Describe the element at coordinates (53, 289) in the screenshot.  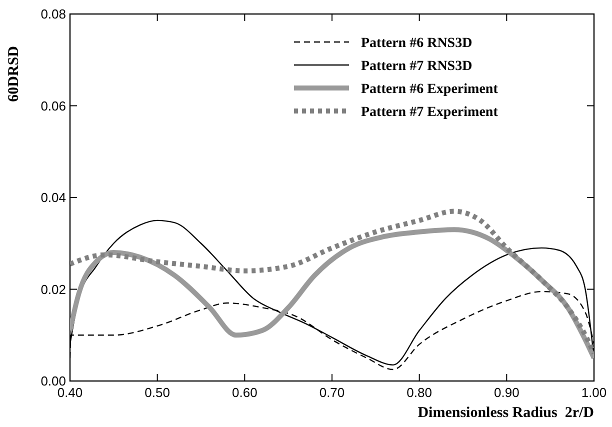
I see `y-tick-label: 0.02` at that location.